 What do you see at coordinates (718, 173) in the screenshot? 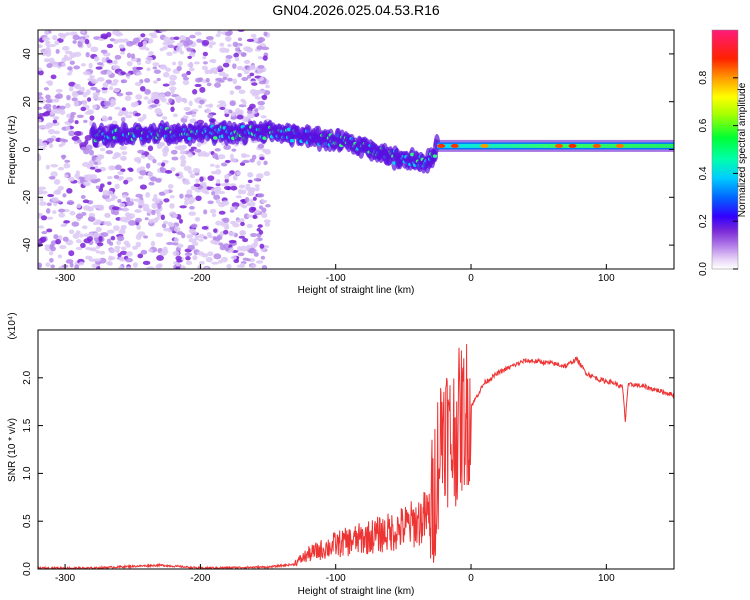
I see `colorbar-ticks: 0.0 0.2 0.4 0.6 0.8` at bounding box center [718, 173].